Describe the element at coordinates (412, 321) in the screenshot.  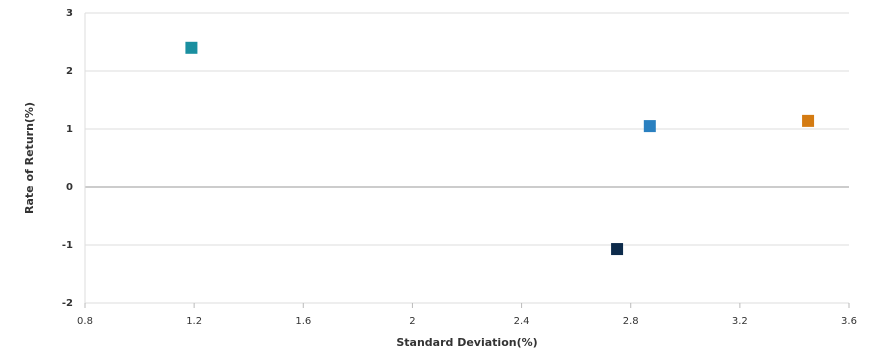
I see `x-tick-label: 2` at that location.